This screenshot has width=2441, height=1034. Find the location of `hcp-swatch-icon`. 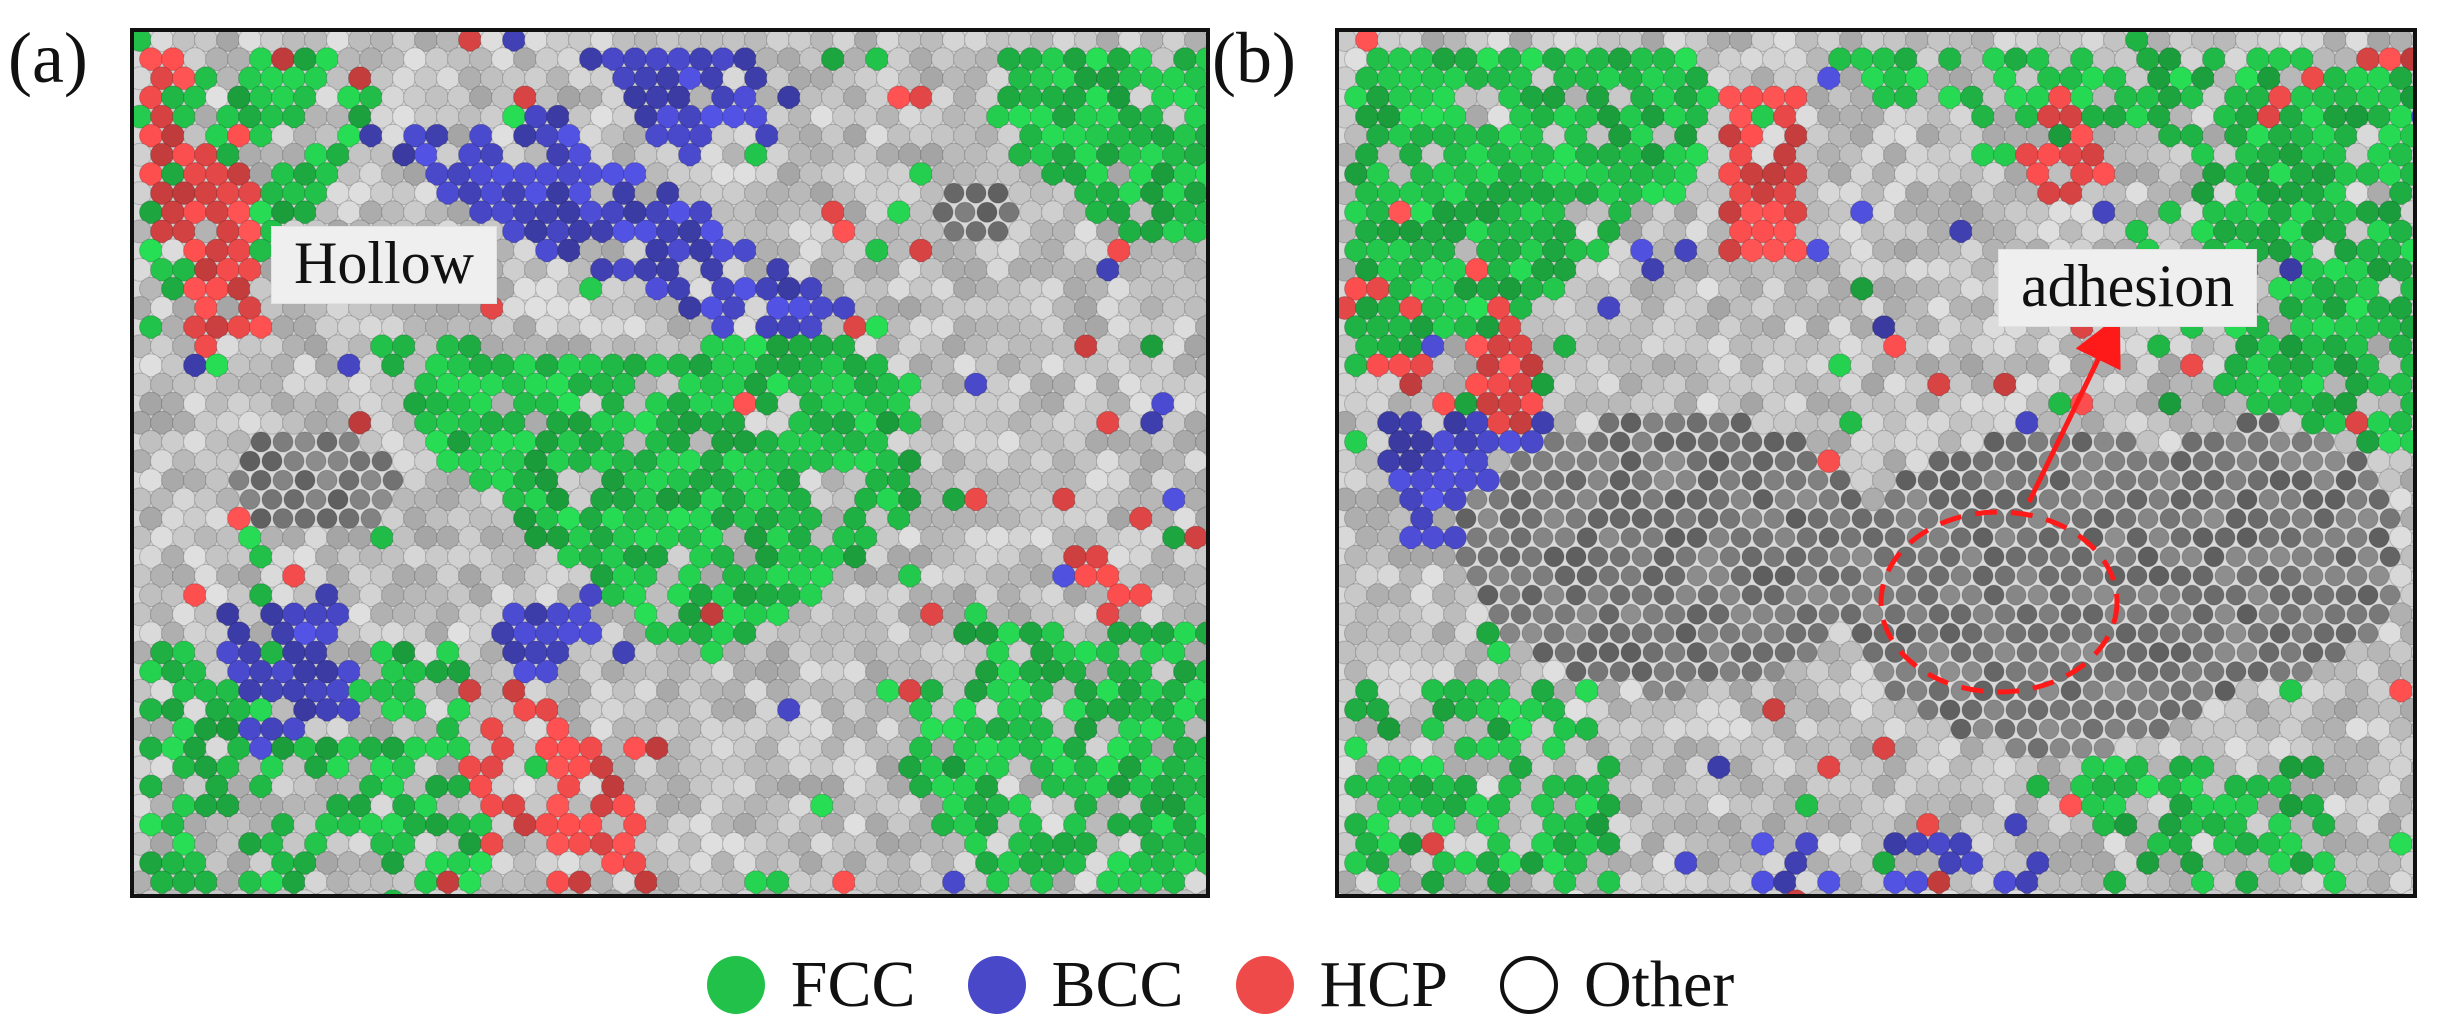

hcp-swatch-icon is located at coordinates (1264, 985).